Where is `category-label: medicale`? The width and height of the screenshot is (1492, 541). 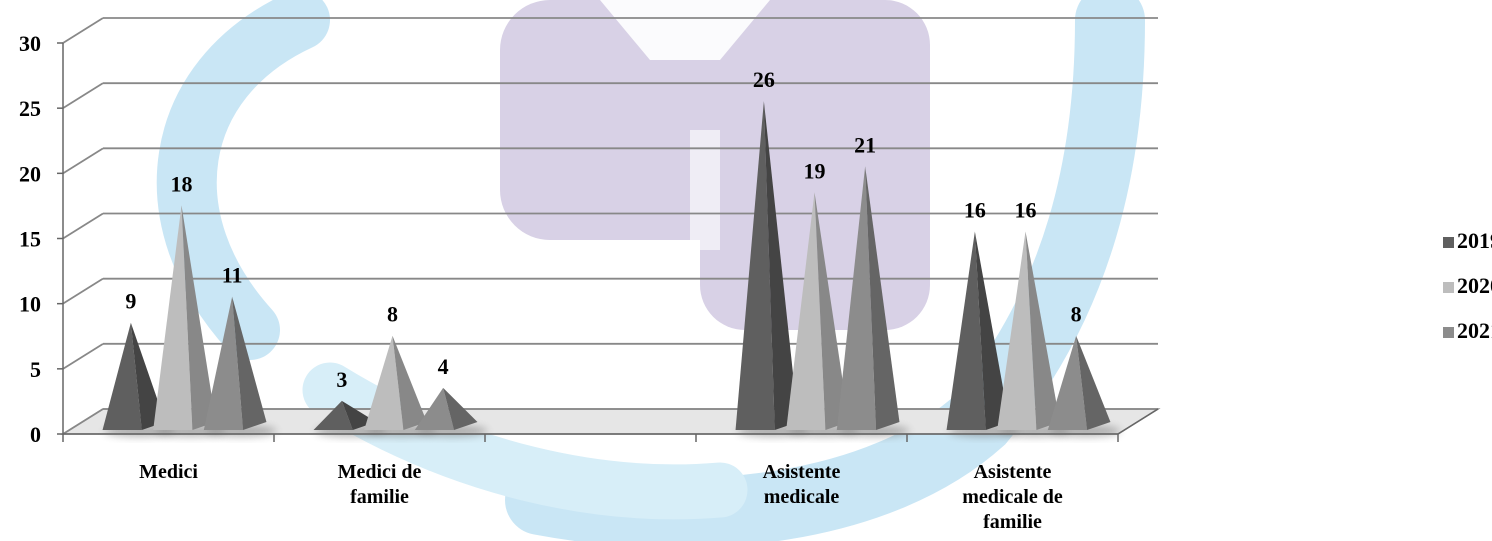 category-label: medicale is located at coordinates (802, 497).